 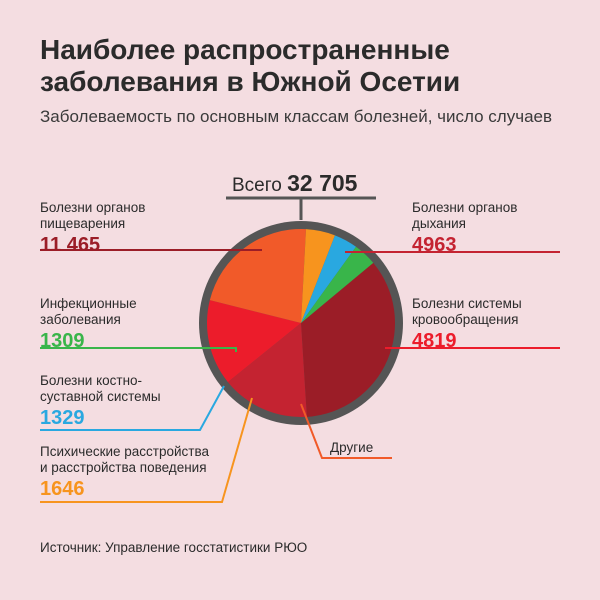 What do you see at coordinates (62, 341) in the screenshot?
I see `label-infectious-value: 1309` at bounding box center [62, 341].